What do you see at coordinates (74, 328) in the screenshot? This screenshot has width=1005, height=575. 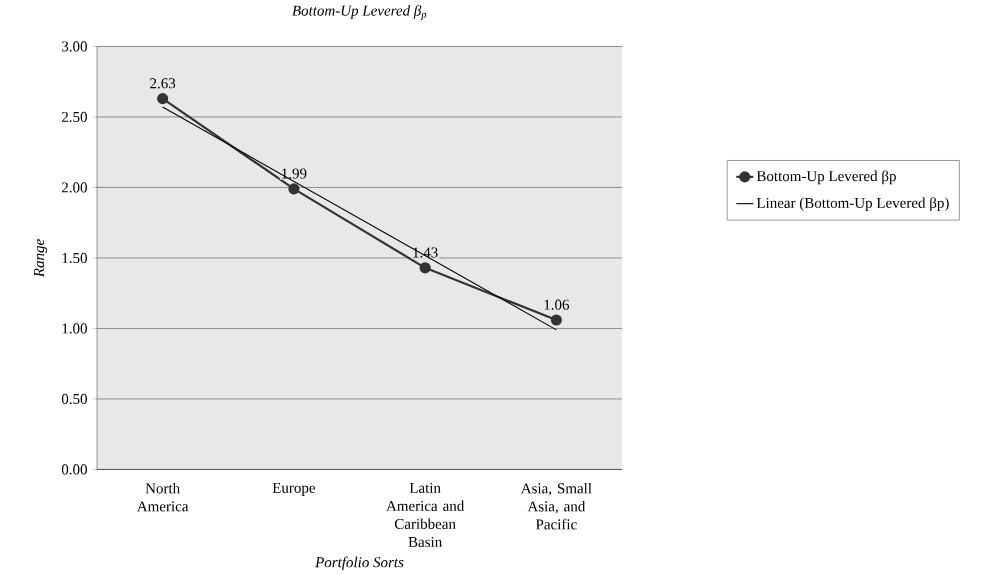 I see `y-tick-label: 1.00` at bounding box center [74, 328].